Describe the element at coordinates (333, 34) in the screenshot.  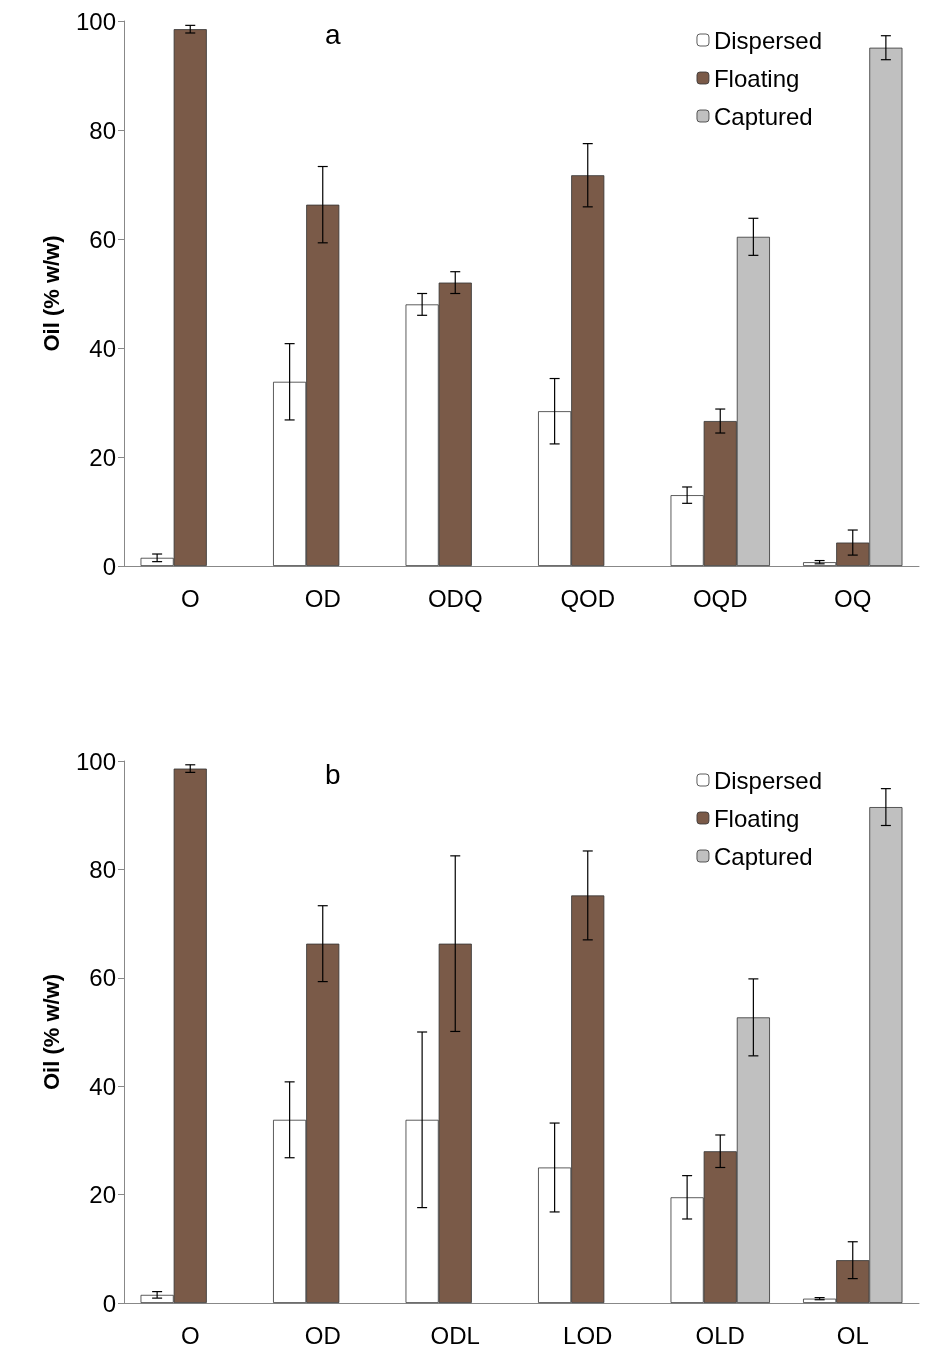
I see `chart-title: a` at that location.